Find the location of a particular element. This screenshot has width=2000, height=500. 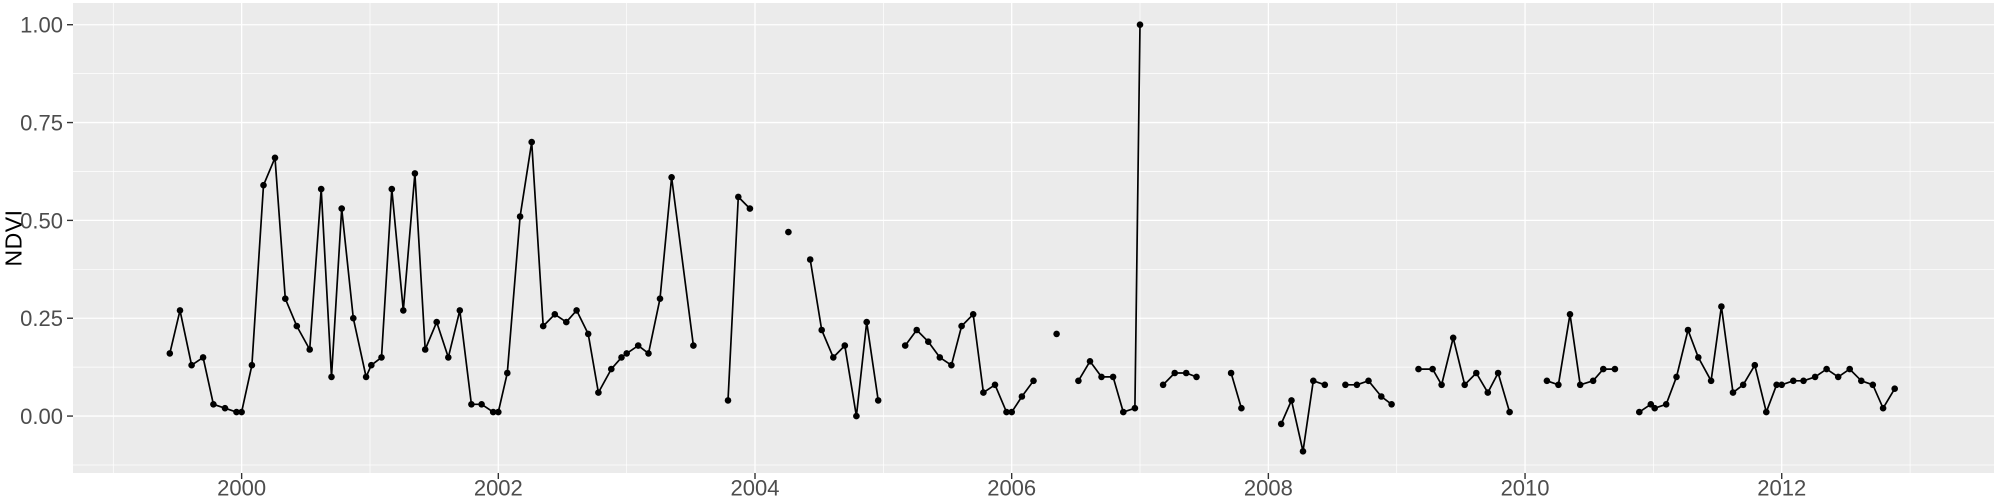

x-tick-label: 2000 is located at coordinates (241, 488).